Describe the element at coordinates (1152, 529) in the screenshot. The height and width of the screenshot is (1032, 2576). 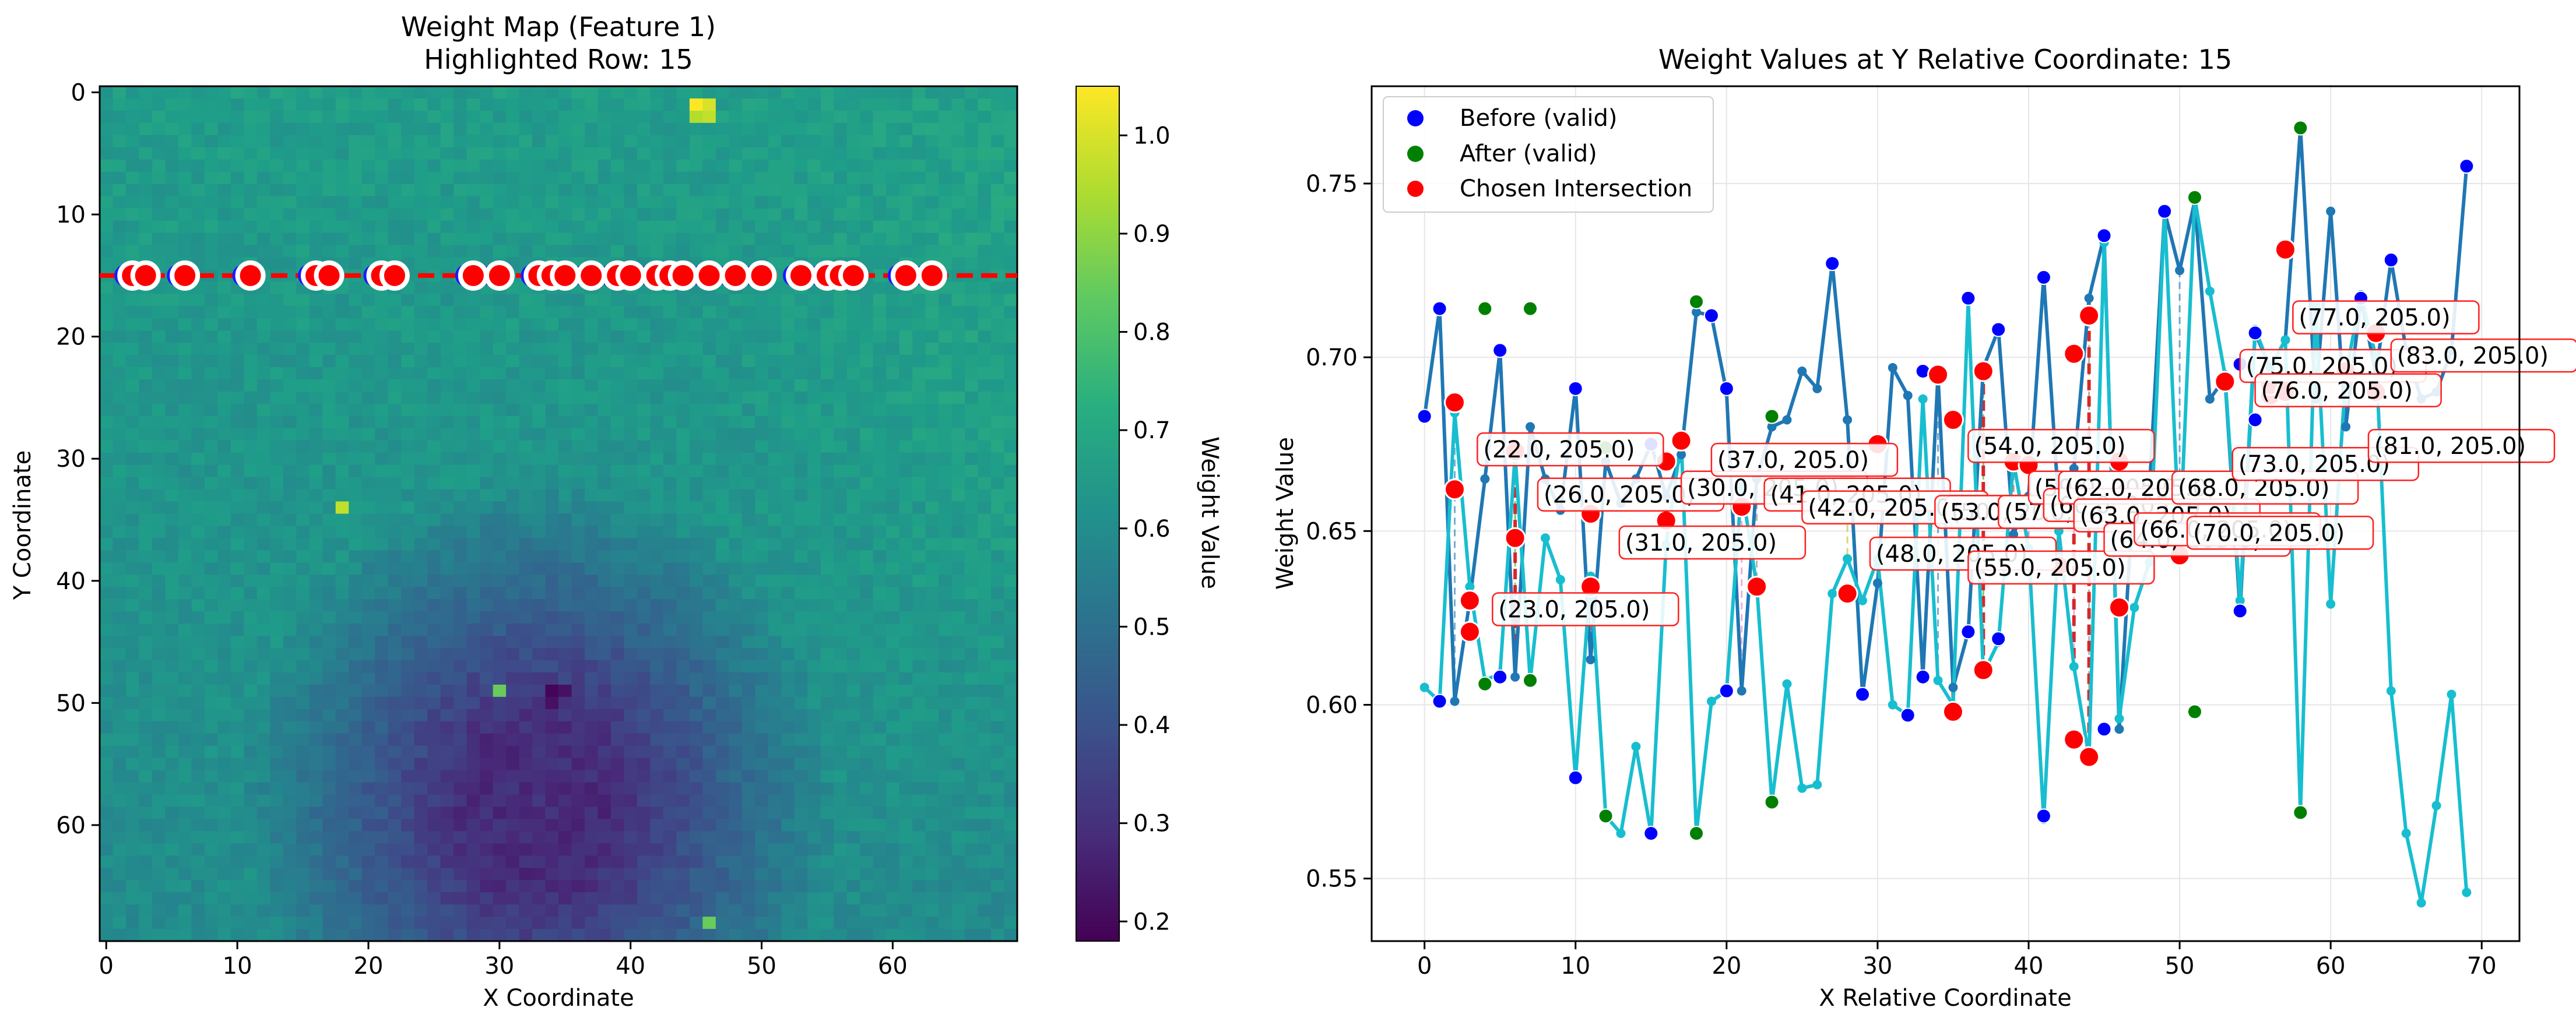
I see `colorbar-tick-label: 0.6` at that location.